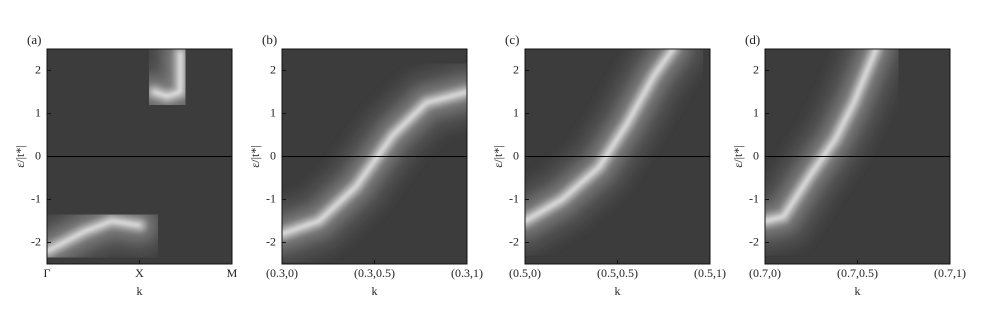 This screenshot has width=981, height=314. I want to click on x-tick-label: (0.7,0.5), so click(857, 273).